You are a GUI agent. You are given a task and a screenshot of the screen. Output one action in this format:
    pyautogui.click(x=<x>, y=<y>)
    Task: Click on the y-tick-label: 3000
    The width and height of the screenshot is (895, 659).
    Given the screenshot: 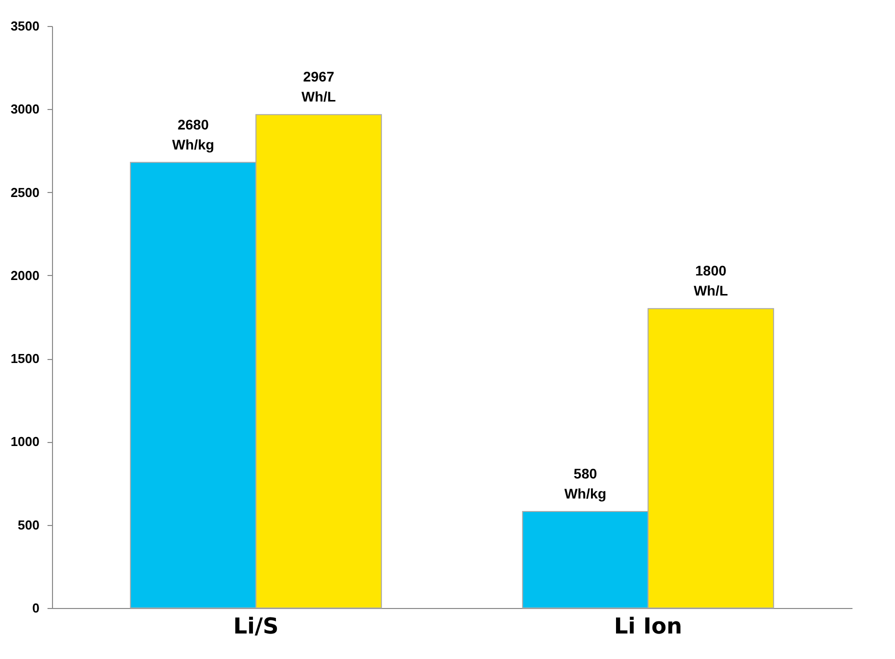 What is the action you would take?
    pyautogui.click(x=25, y=109)
    